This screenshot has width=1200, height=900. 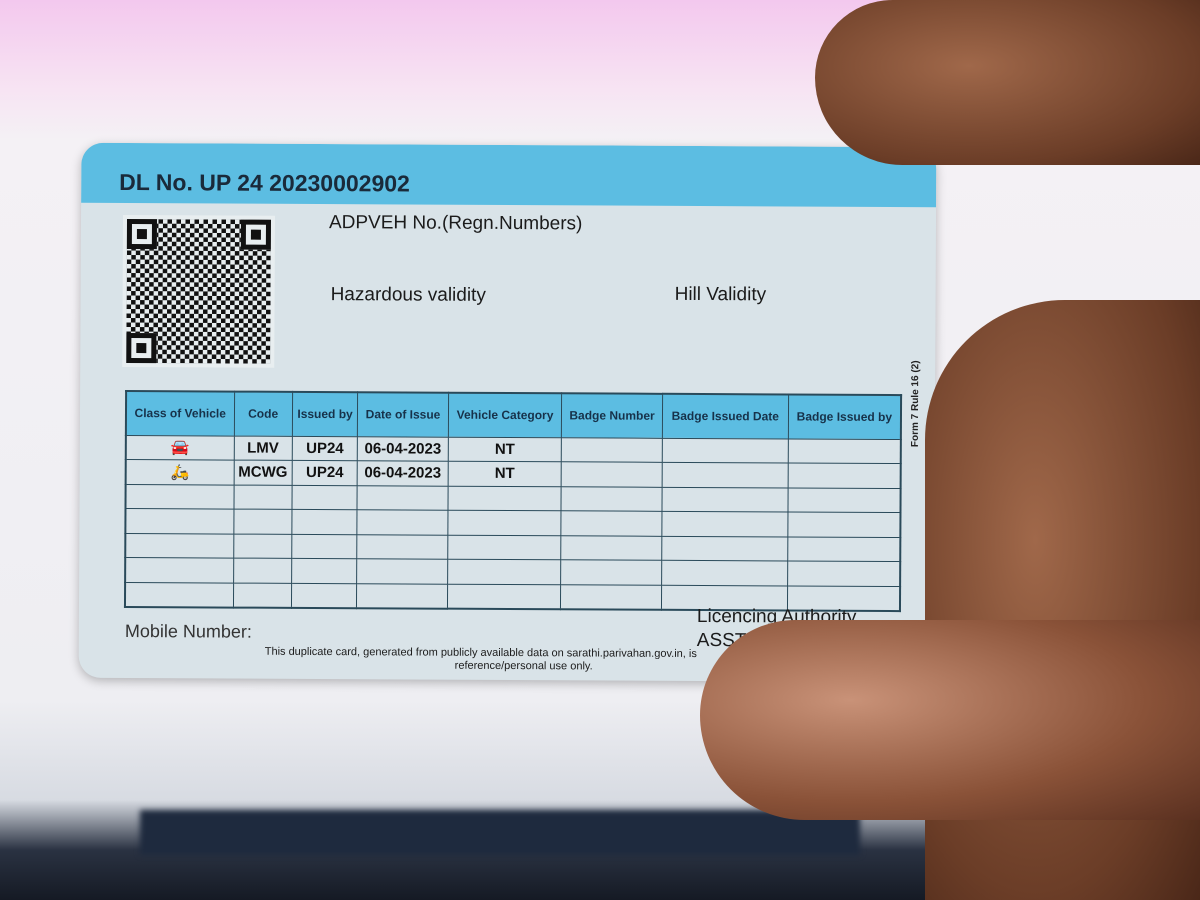 I want to click on qr-code, so click(x=199, y=291).